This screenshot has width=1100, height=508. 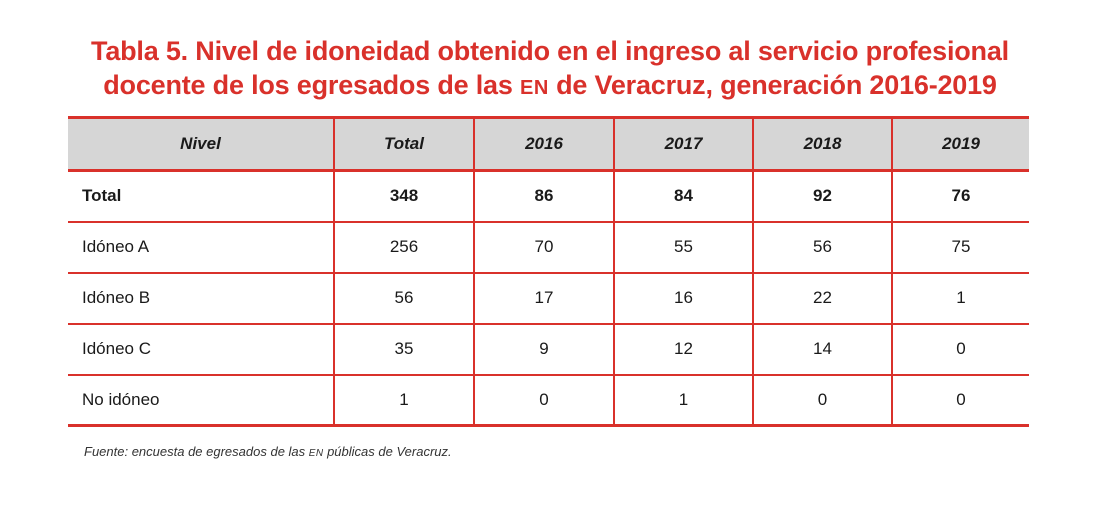 What do you see at coordinates (387, 451) in the screenshot?
I see `source-note-part2: públicas de Veracruz.` at bounding box center [387, 451].